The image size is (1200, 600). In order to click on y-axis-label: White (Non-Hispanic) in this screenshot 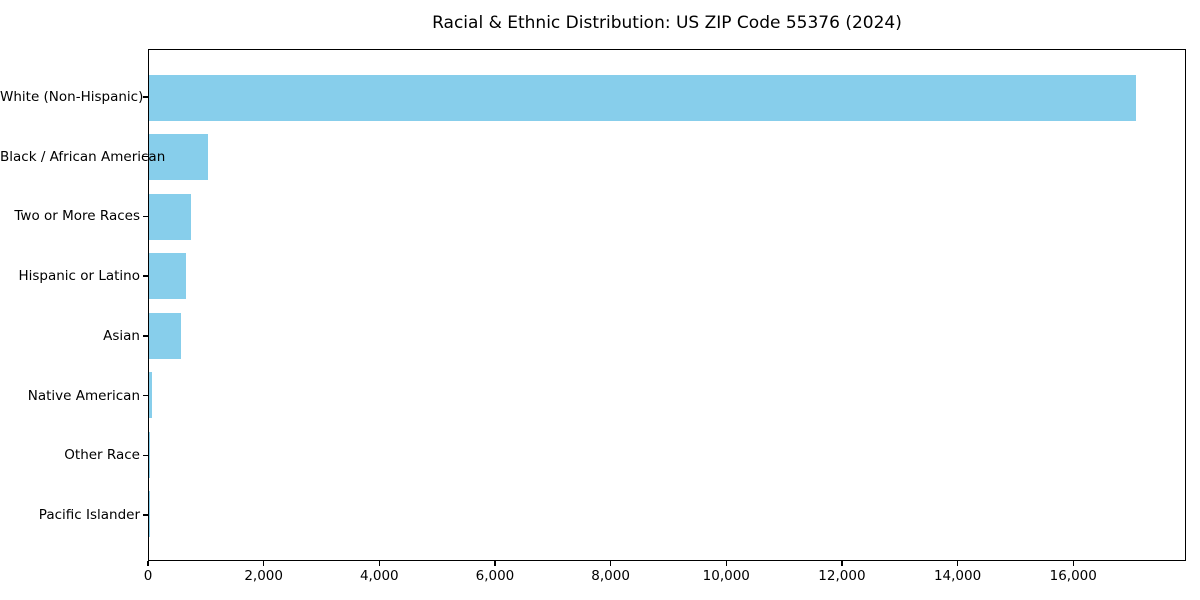, I will do `click(72, 96)`.